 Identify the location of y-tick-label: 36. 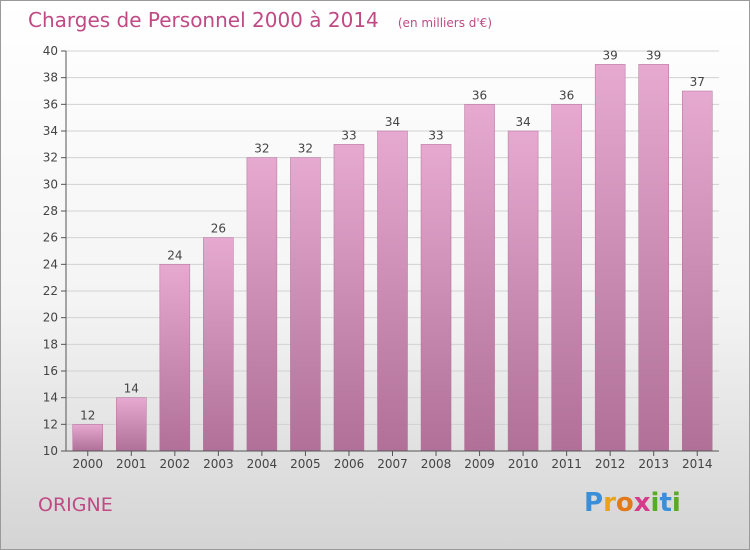
(50, 104).